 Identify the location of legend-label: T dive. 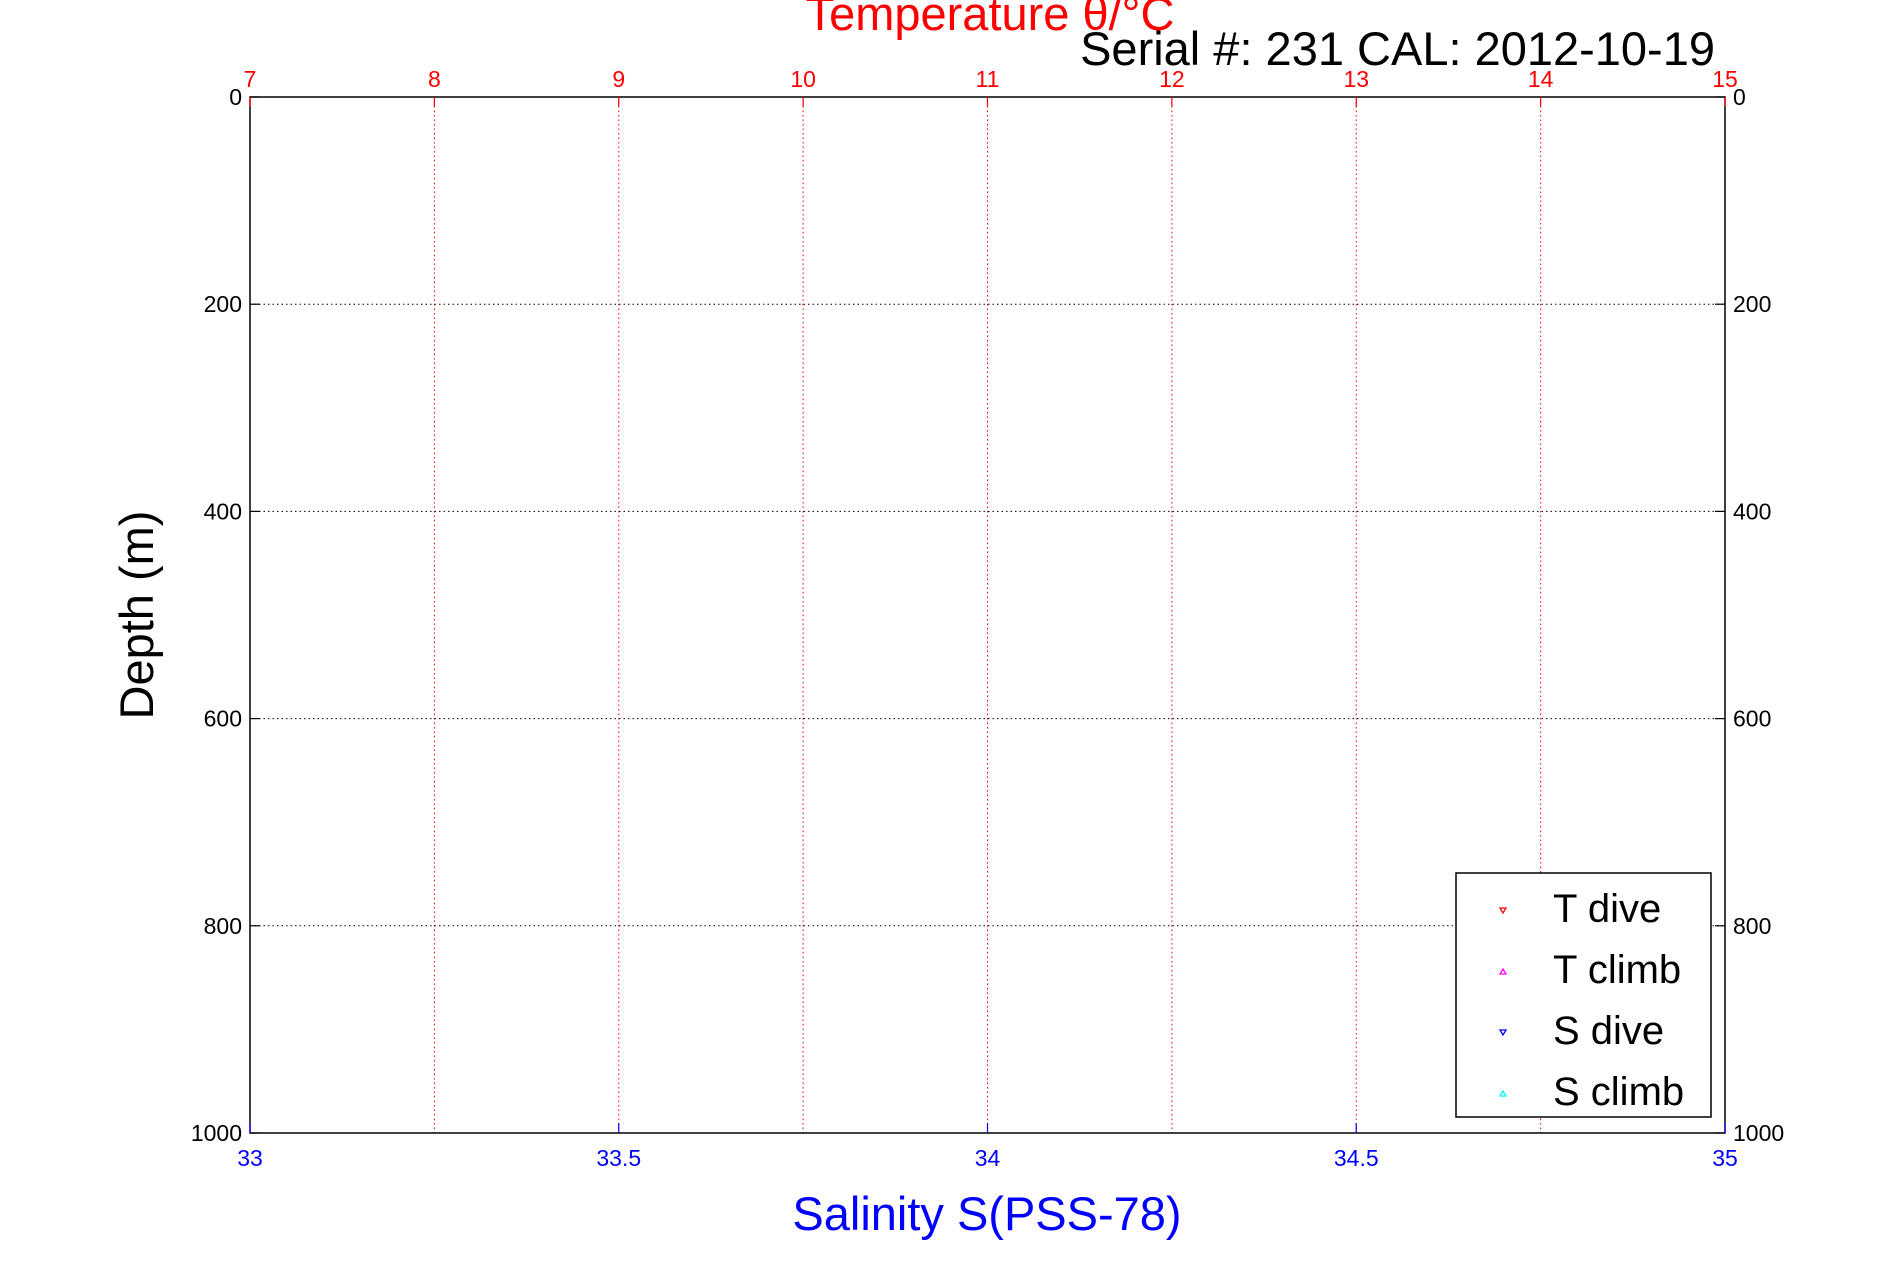
(1607, 909).